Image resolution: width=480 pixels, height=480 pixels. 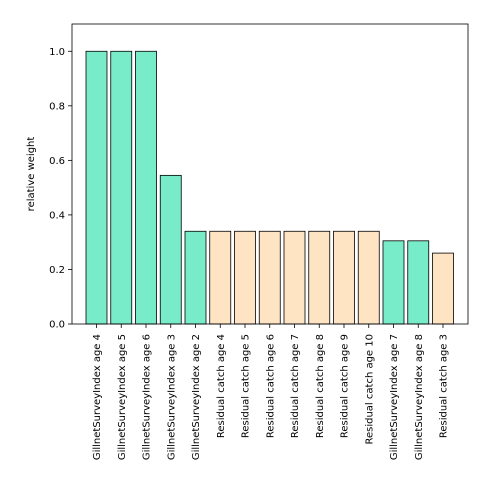 What do you see at coordinates (57, 106) in the screenshot?
I see `y-tick-label: 0.8` at bounding box center [57, 106].